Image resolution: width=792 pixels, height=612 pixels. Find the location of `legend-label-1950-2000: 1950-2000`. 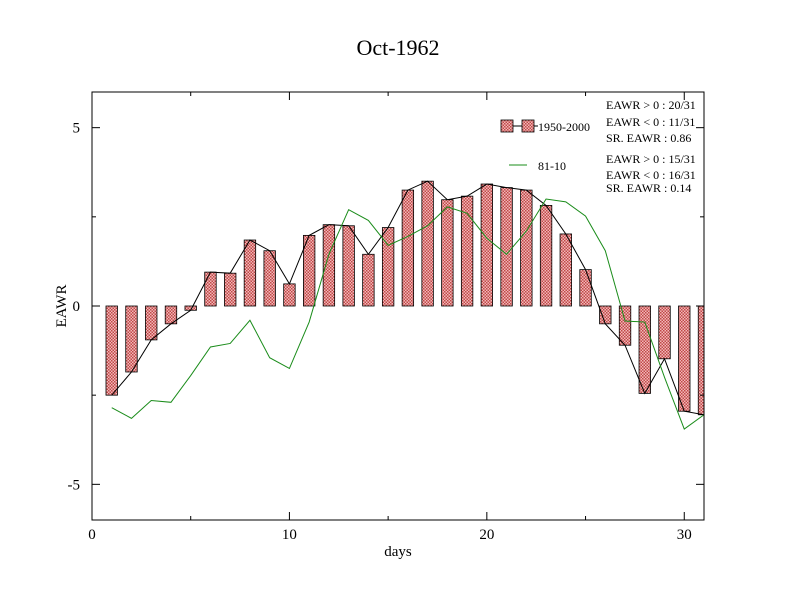

legend-label-1950-2000: 1950-2000 is located at coordinates (564, 127).